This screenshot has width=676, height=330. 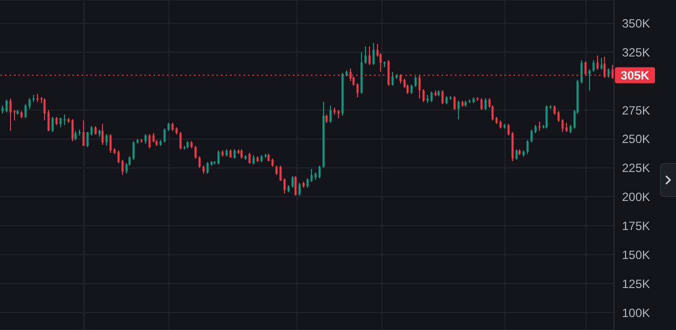 I want to click on y-tick-label: 250K, so click(x=636, y=139).